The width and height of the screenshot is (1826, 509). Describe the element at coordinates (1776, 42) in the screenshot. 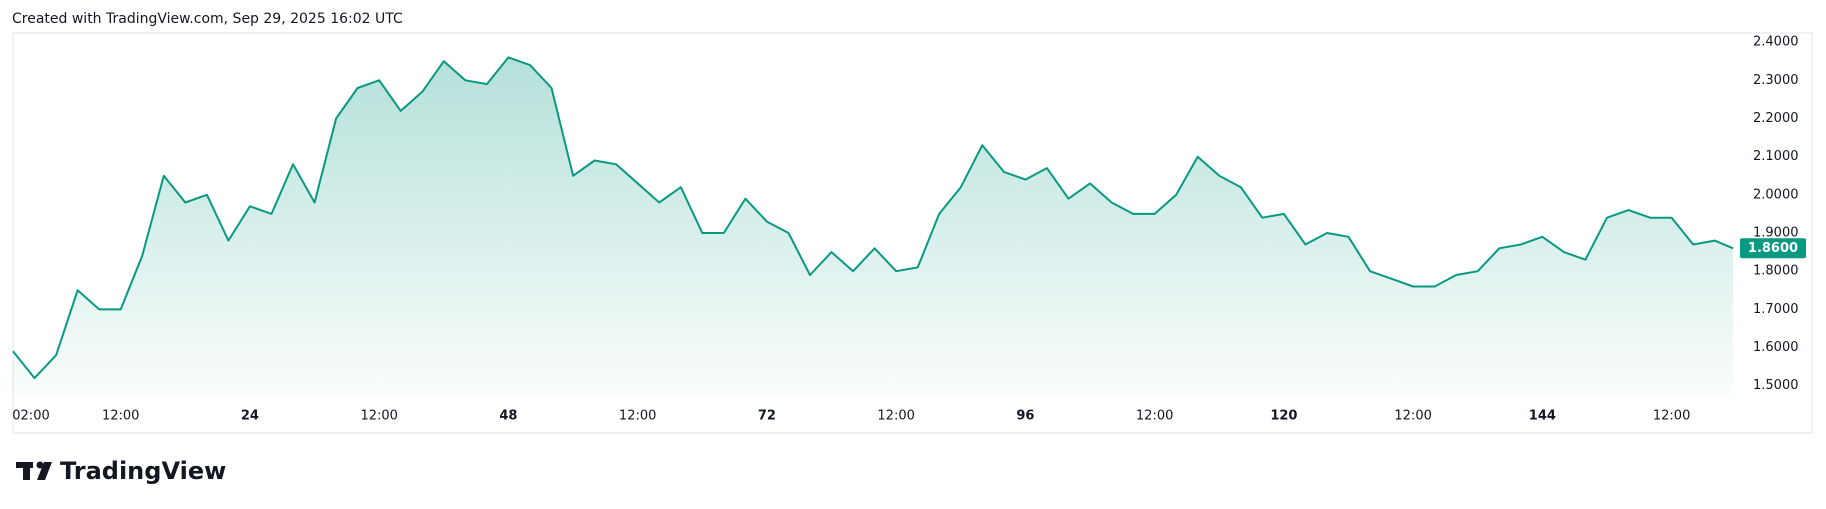

I see `y-tick-label: 2.4000` at that location.